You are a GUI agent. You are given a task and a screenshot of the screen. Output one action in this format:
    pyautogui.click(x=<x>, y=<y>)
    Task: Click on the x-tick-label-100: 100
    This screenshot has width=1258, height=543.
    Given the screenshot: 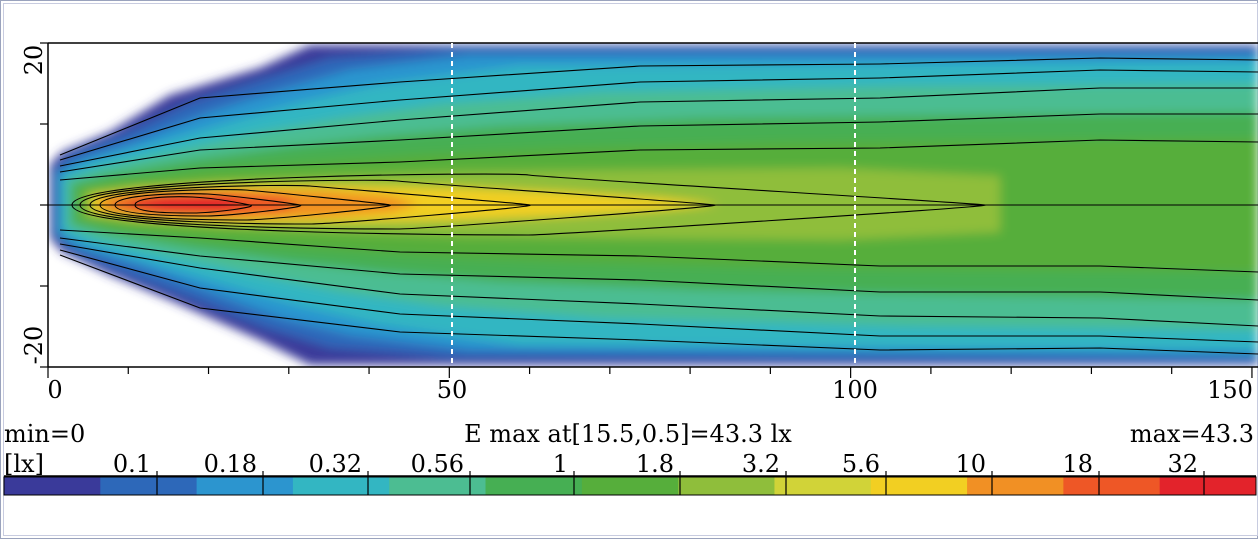 What is the action you would take?
    pyautogui.click(x=855, y=390)
    